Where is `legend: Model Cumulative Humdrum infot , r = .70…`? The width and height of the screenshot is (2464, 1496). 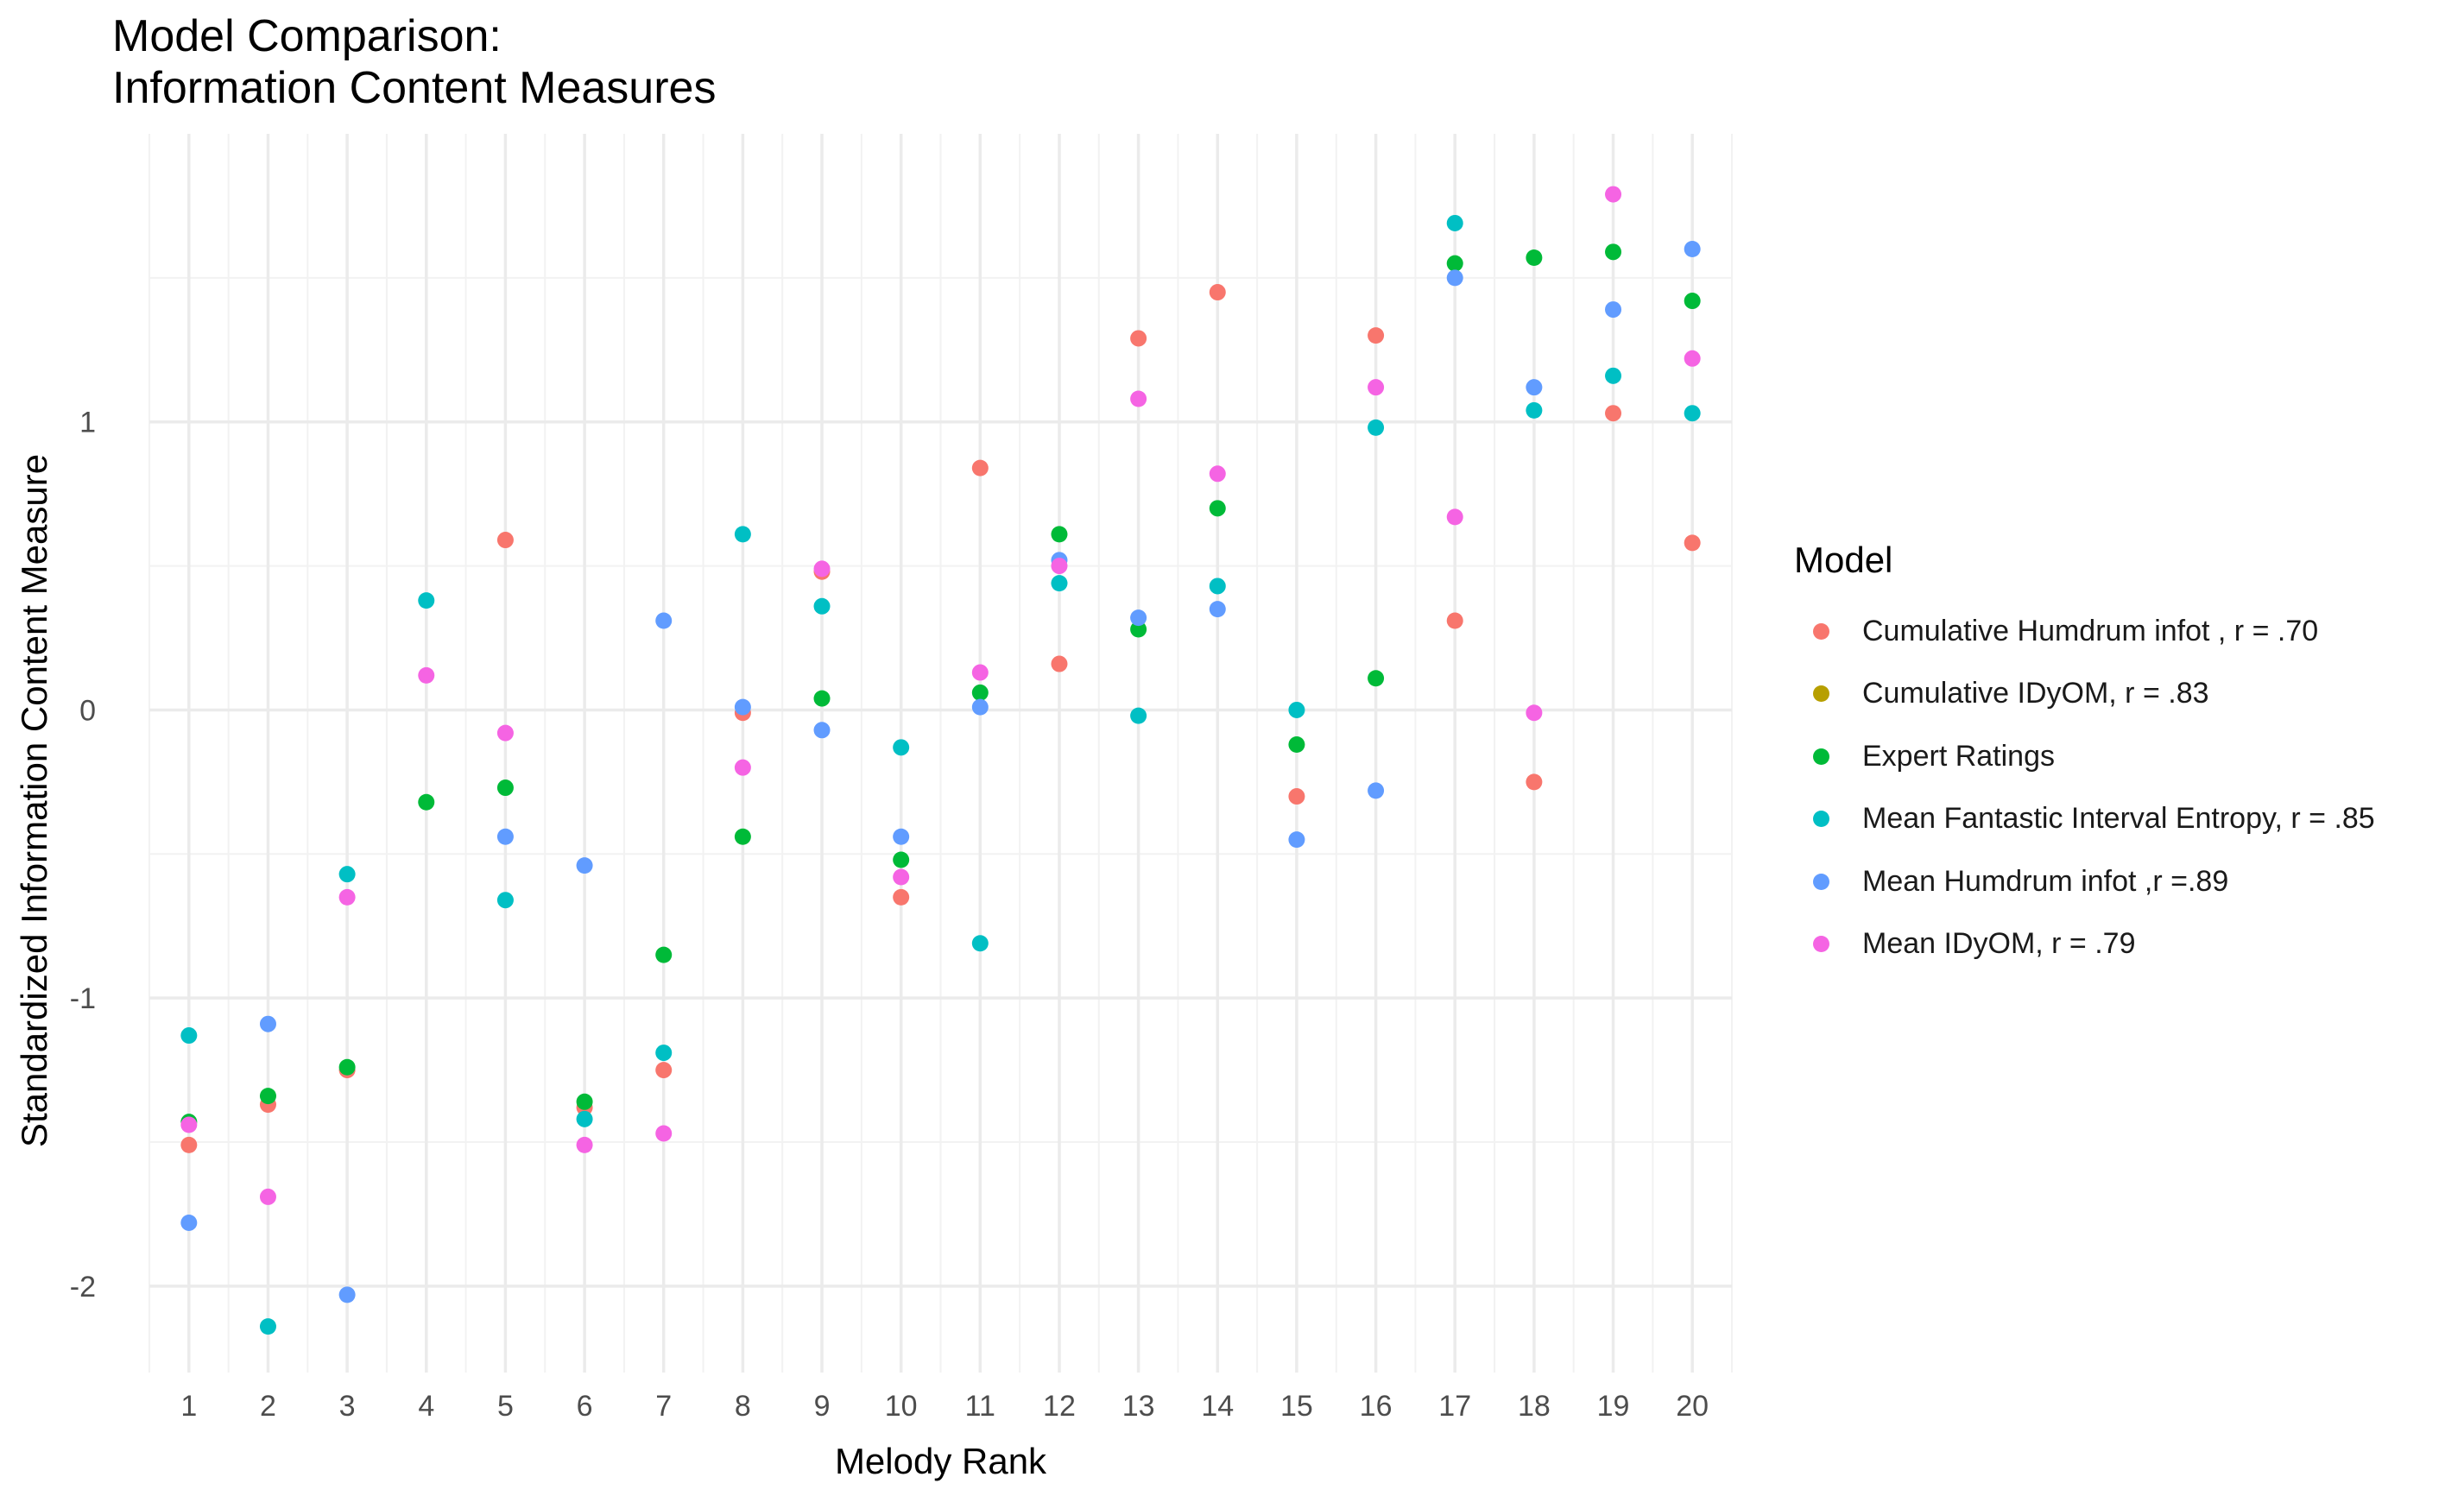
legend: Model Cumulative Humdrum infot , r = .70… is located at coordinates (2084, 757).